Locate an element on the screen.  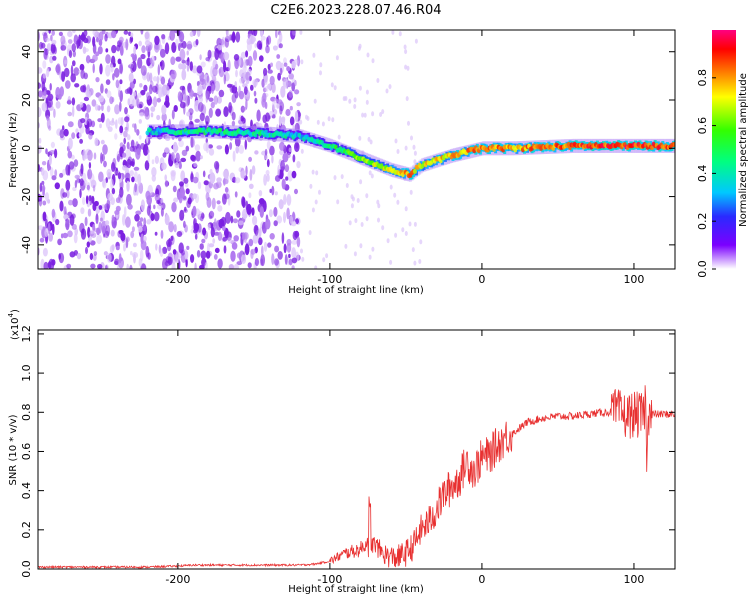
spectrogram-x-label: Height of straight line (km) is located at coordinates (356, 290).